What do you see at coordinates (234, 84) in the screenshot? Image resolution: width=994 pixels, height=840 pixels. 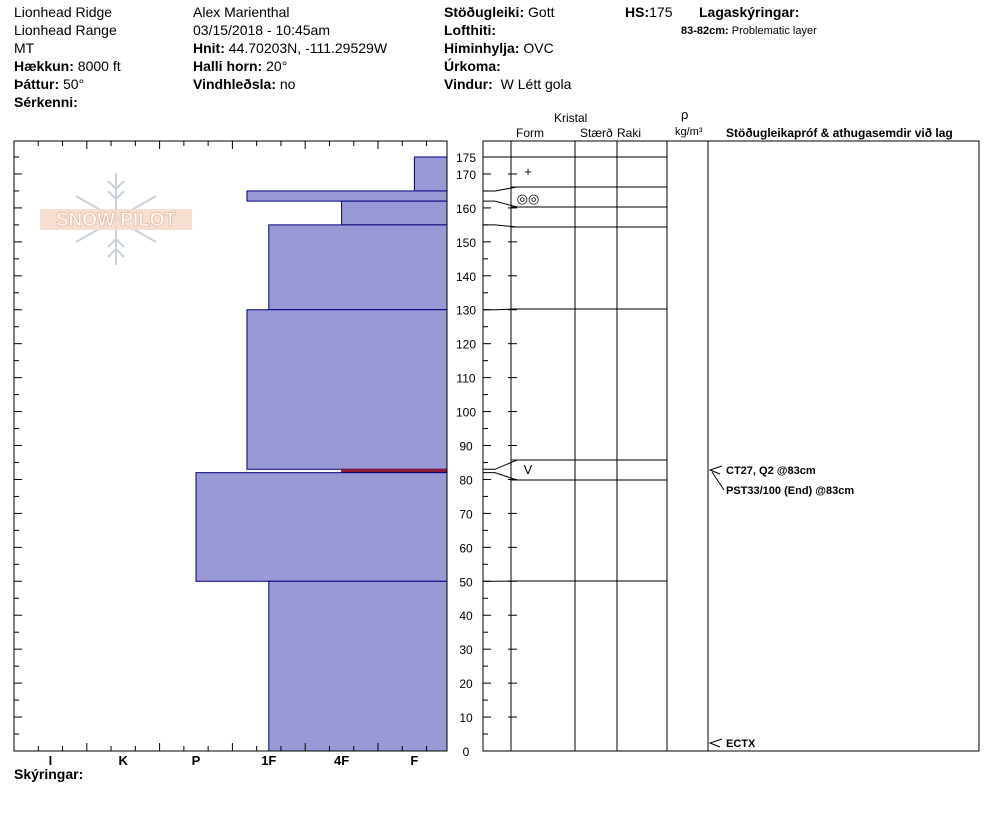 I see `wind-loading-label: Vindhleðsla:` at bounding box center [234, 84].